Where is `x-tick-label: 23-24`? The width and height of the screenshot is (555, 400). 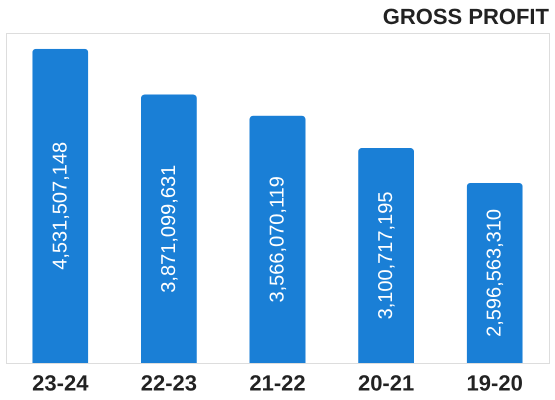
x-tick-label: 23-24 is located at coordinates (61, 383).